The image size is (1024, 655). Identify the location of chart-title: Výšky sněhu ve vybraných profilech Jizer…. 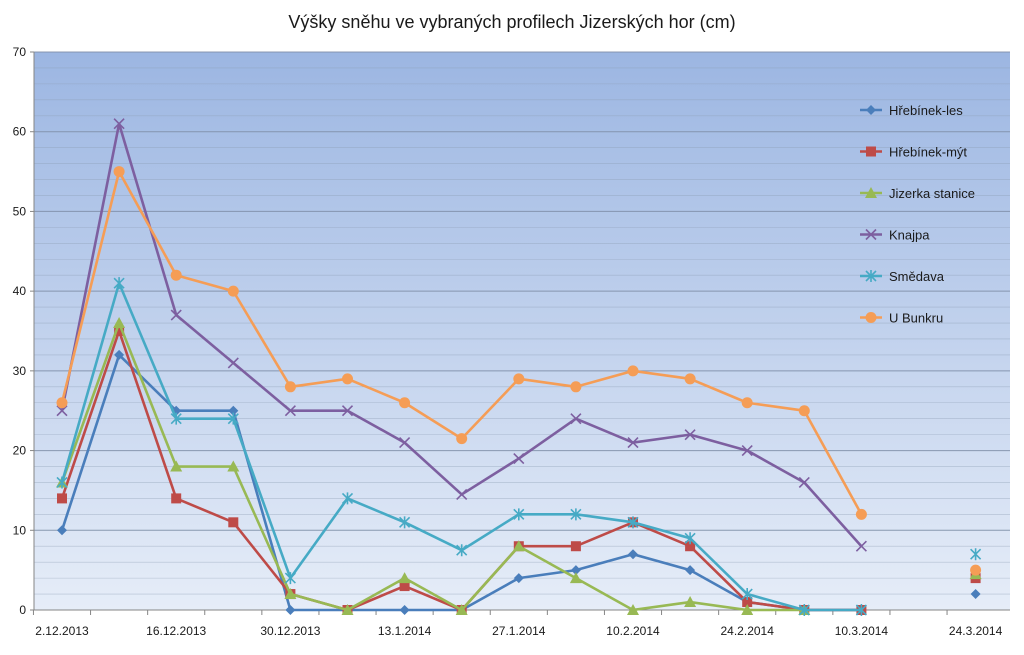
(512, 22).